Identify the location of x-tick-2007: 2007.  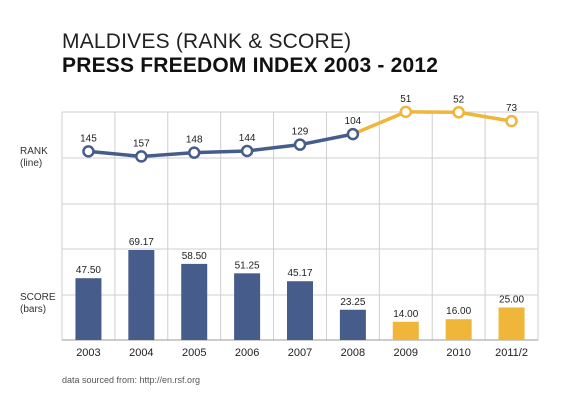
(300, 353).